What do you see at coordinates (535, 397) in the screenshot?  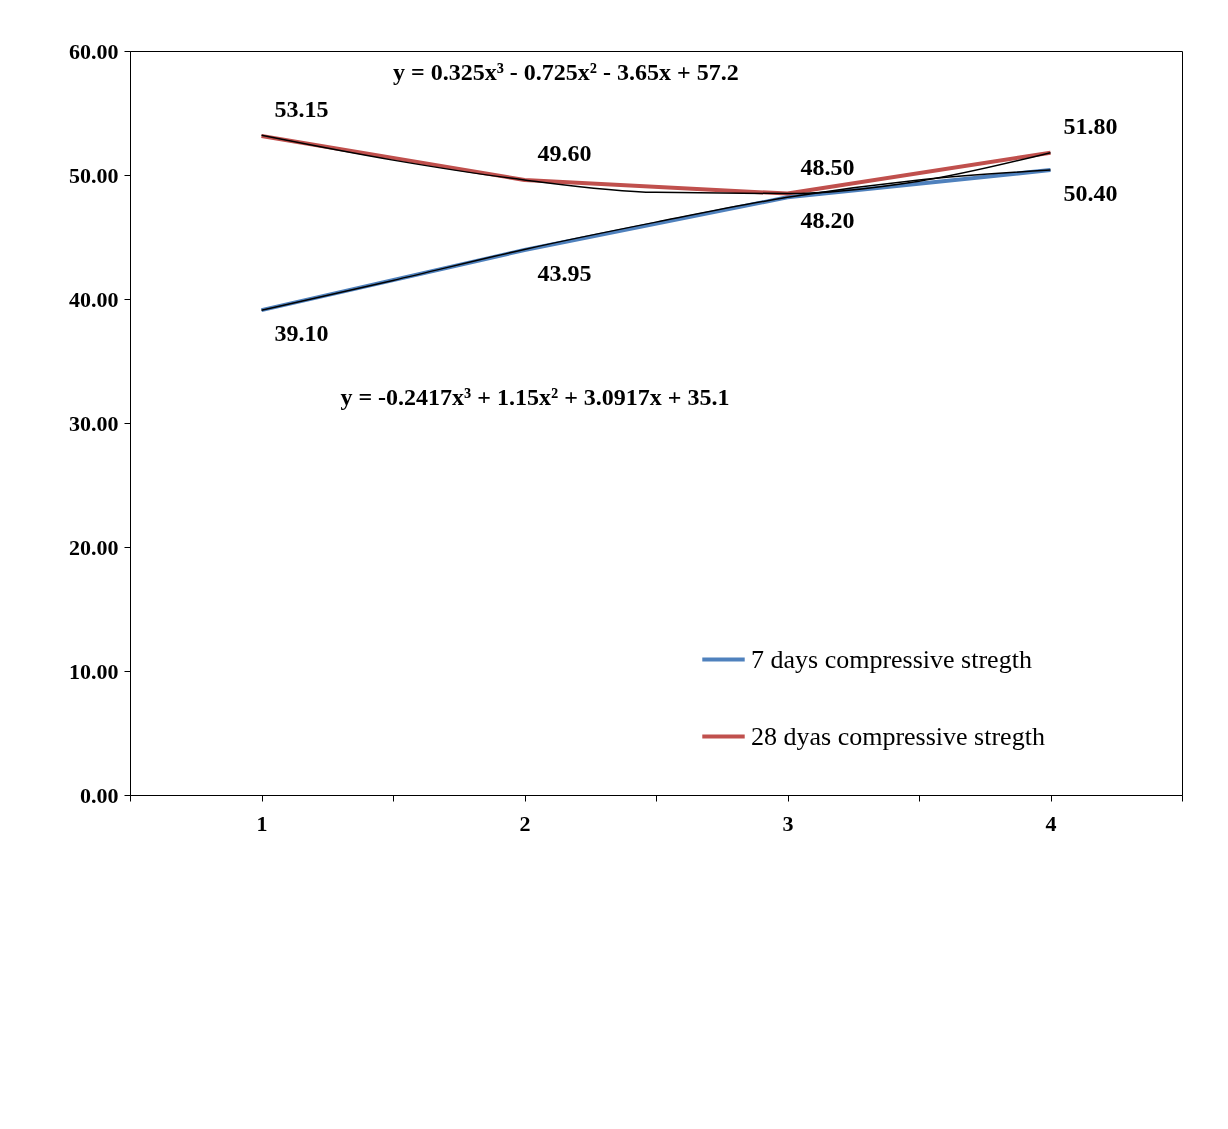 I see `annotation: y = -0.2417x³ + 1.15x² + 3.0917x + 35.1` at bounding box center [535, 397].